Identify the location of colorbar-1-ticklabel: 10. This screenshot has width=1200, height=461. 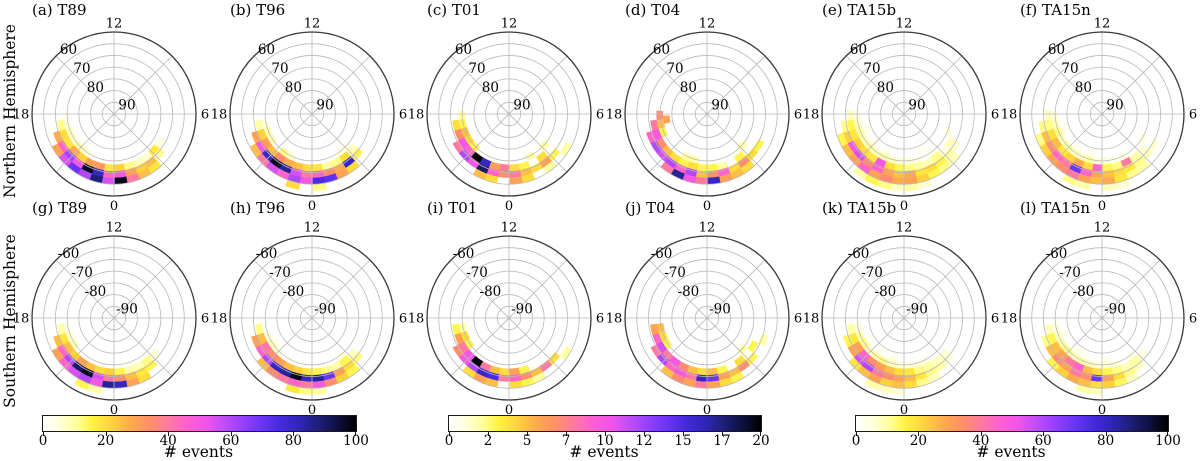
(605, 441).